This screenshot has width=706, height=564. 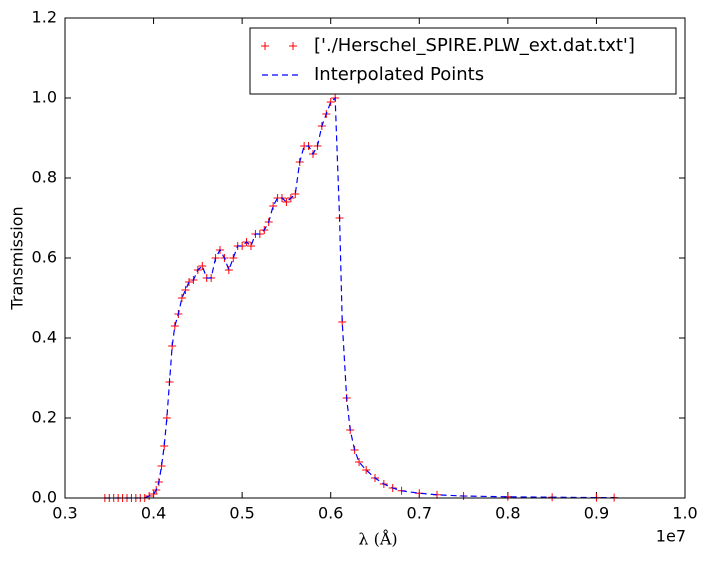 I want to click on x-tick-label: 0.6, so click(x=330, y=513).